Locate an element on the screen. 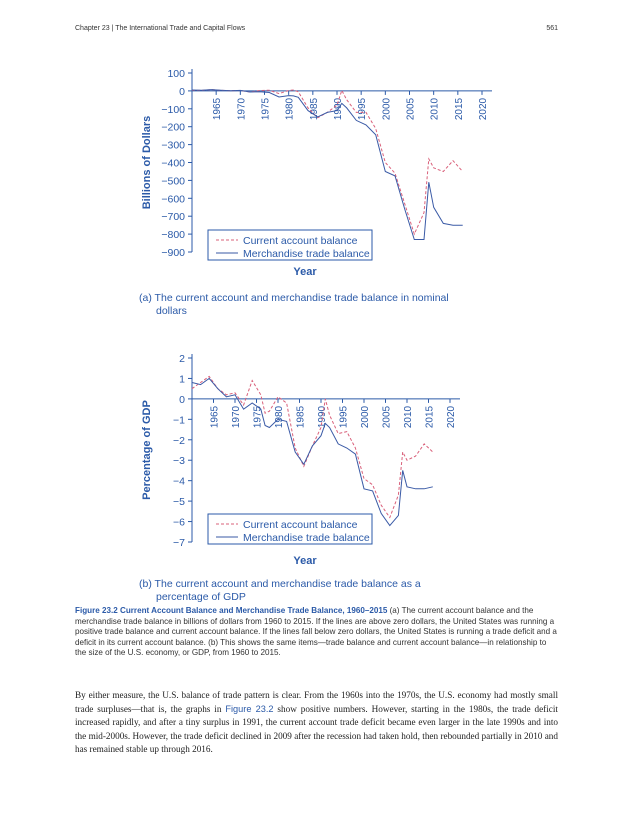 The width and height of the screenshot is (630, 815). y-axis-title: Billions of Dollars is located at coordinates (147, 163).